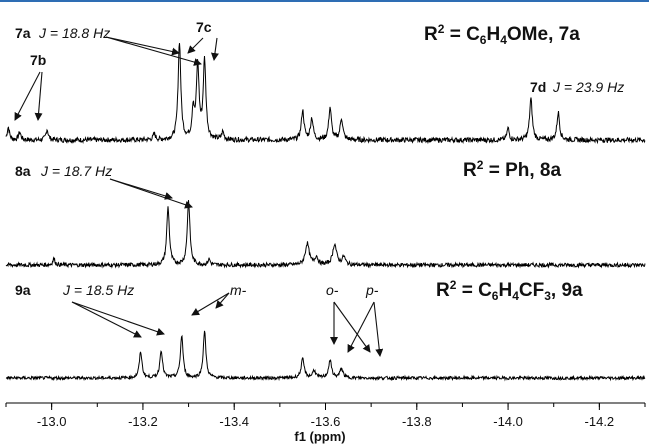 The image size is (649, 445). What do you see at coordinates (116, 78) in the screenshot?
I see `arrows-7a` at bounding box center [116, 78].